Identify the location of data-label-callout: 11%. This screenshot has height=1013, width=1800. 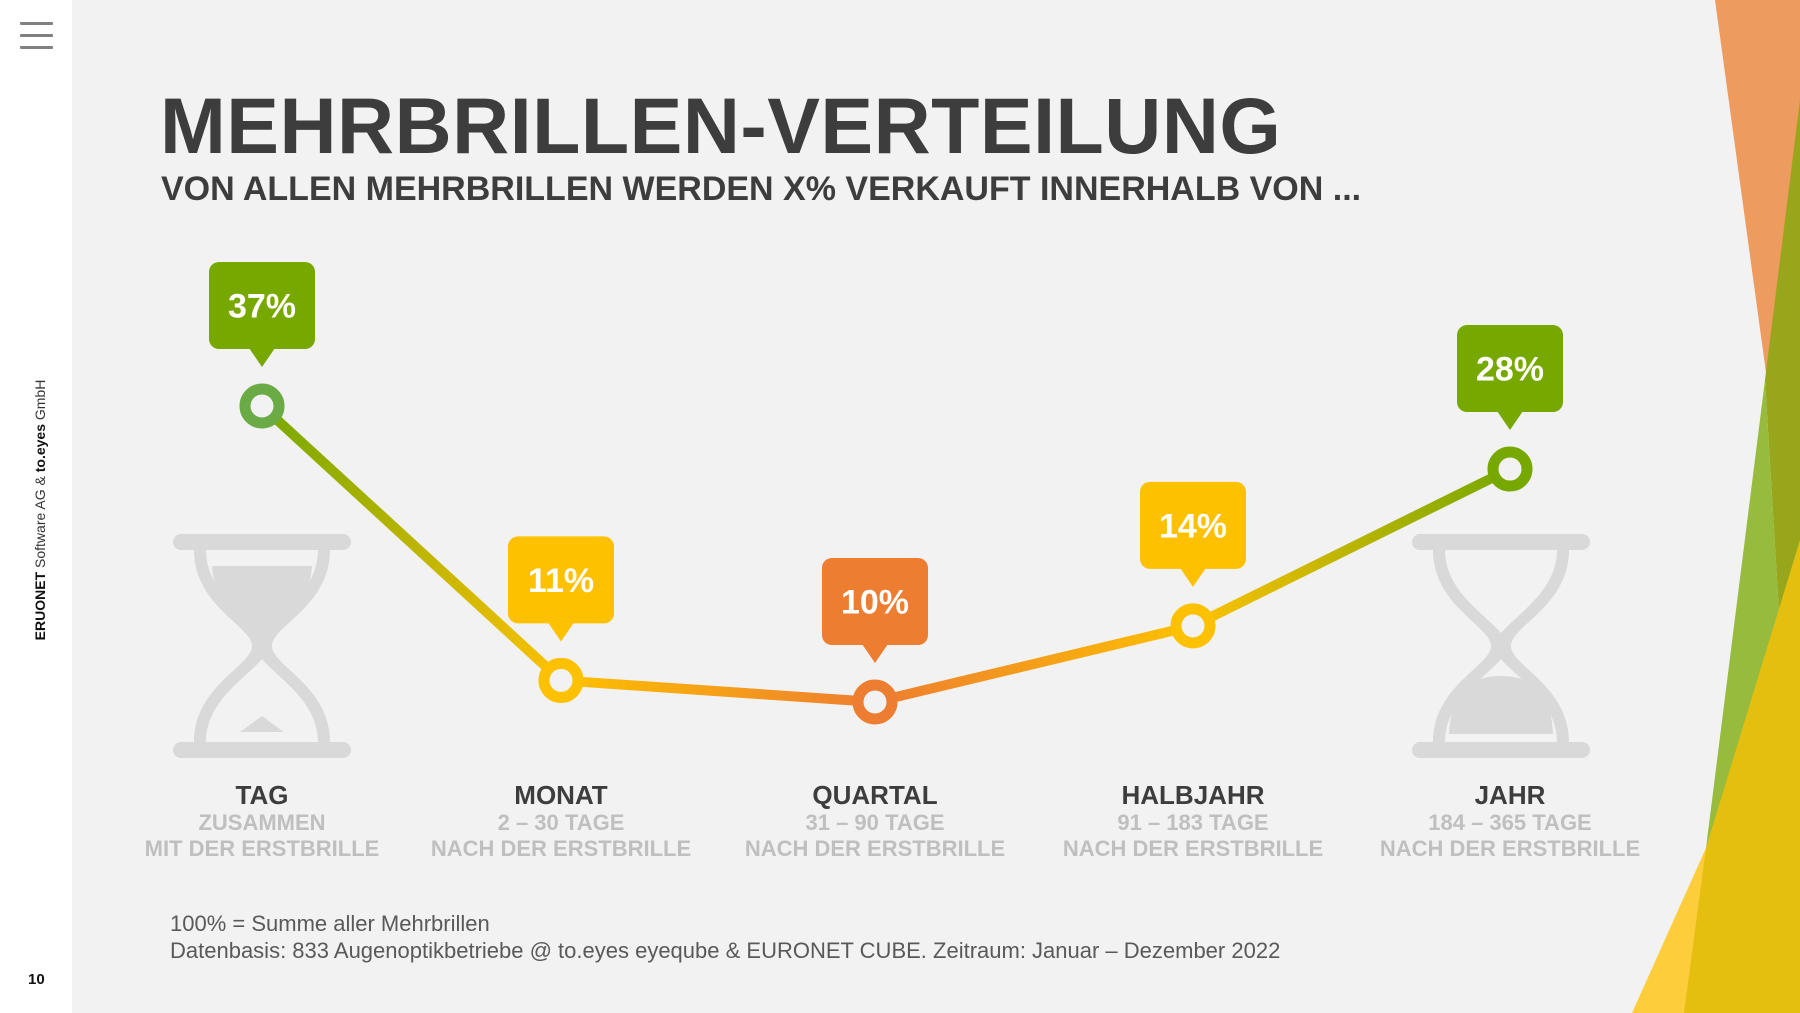
(561, 589).